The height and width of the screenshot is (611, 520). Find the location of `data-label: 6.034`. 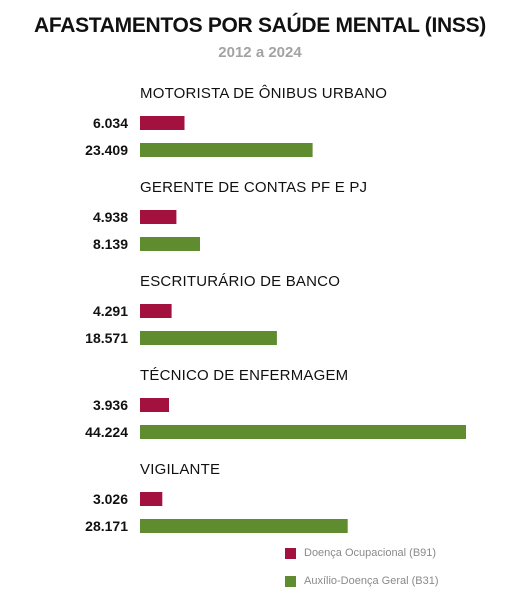

data-label: 6.034 is located at coordinates (110, 123).